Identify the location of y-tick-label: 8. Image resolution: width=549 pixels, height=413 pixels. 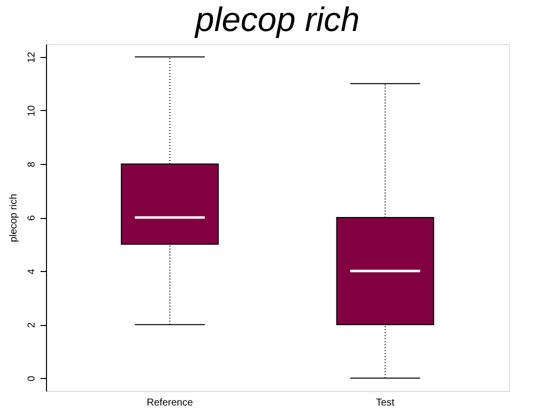
(32, 164).